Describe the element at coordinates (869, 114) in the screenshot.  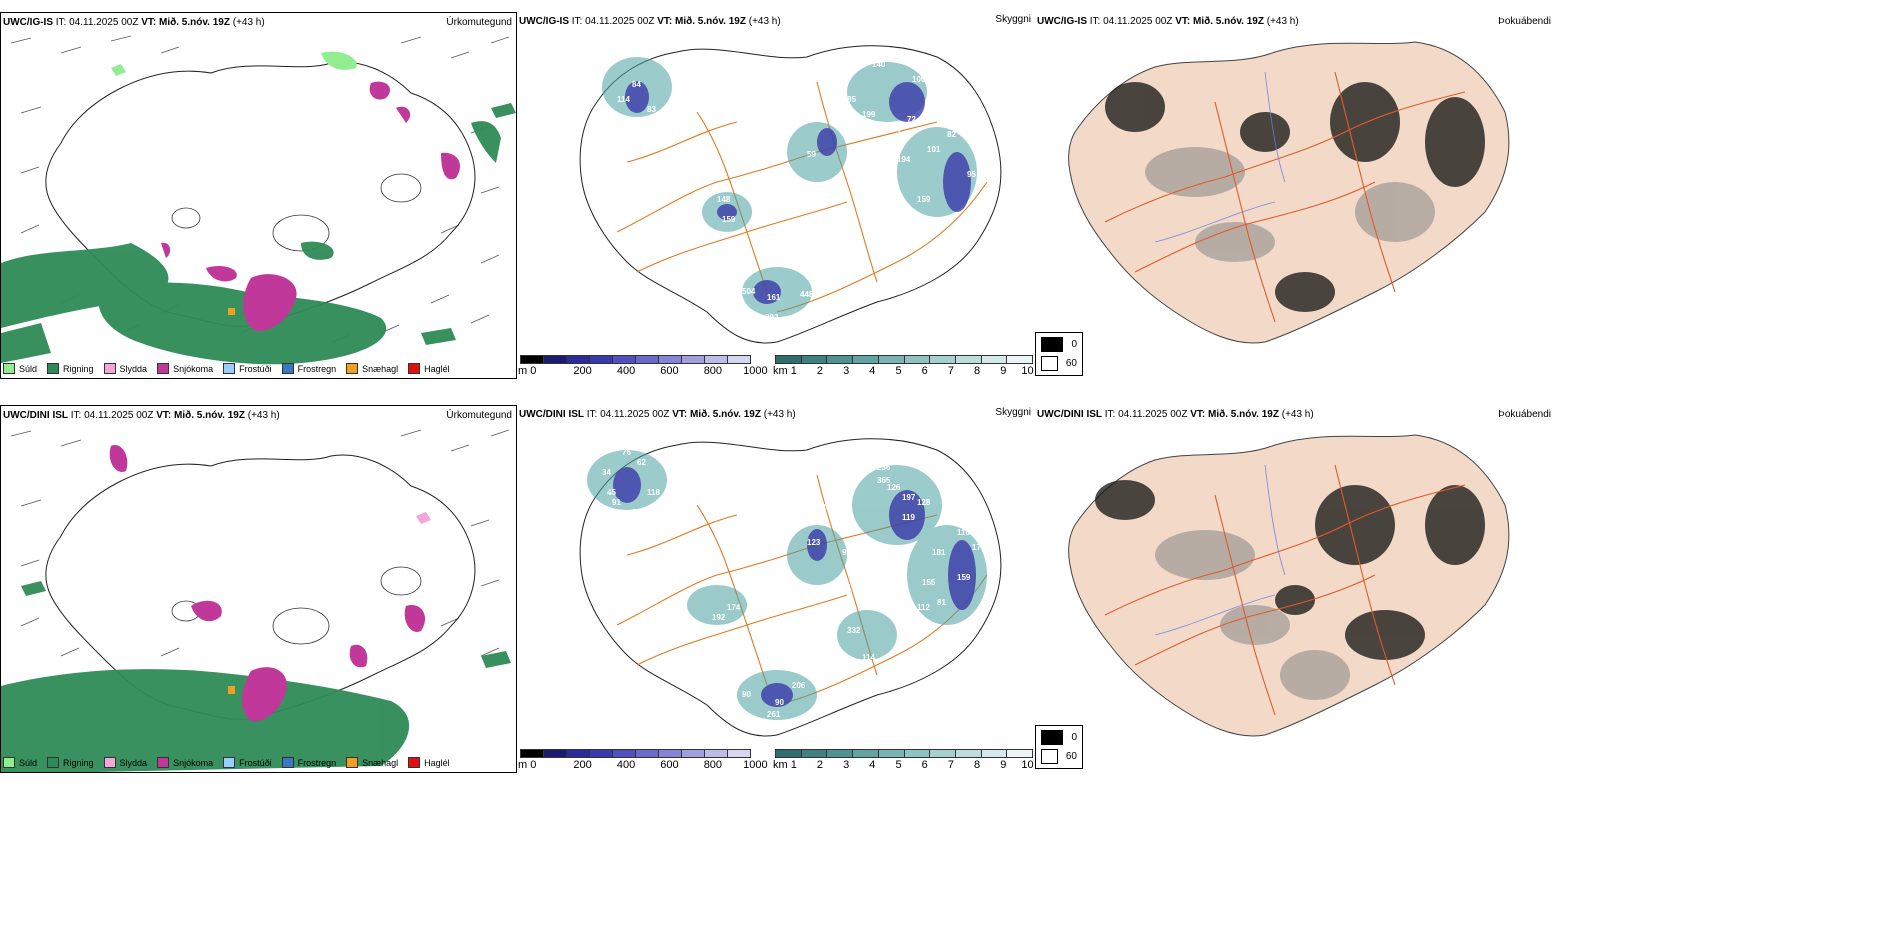
I see `svg-text: 199` at that location.